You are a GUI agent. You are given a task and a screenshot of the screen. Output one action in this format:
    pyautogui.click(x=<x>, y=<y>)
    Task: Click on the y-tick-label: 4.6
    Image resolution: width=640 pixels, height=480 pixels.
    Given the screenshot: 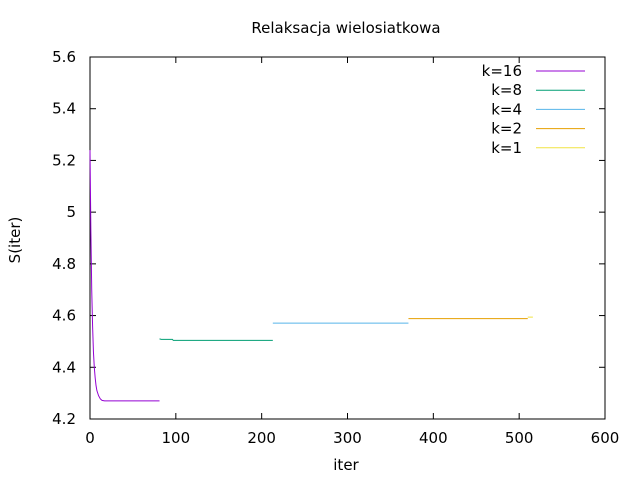 What is the action you would take?
    pyautogui.click(x=64, y=316)
    